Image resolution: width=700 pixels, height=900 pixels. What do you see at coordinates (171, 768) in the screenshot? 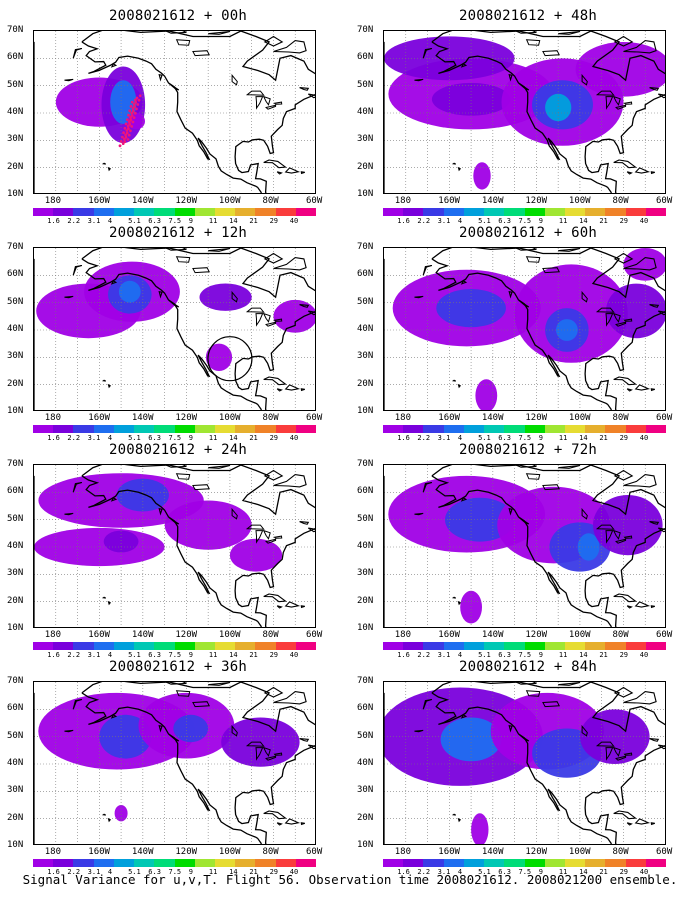
I see `coastline-west` at bounding box center [171, 768].